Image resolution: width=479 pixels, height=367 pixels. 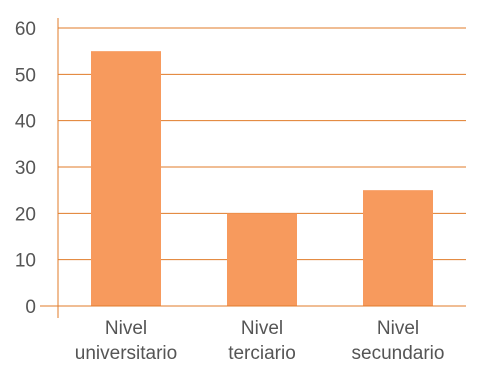 What do you see at coordinates (25, 261) in the screenshot?
I see `y-tick-label: 10` at bounding box center [25, 261].